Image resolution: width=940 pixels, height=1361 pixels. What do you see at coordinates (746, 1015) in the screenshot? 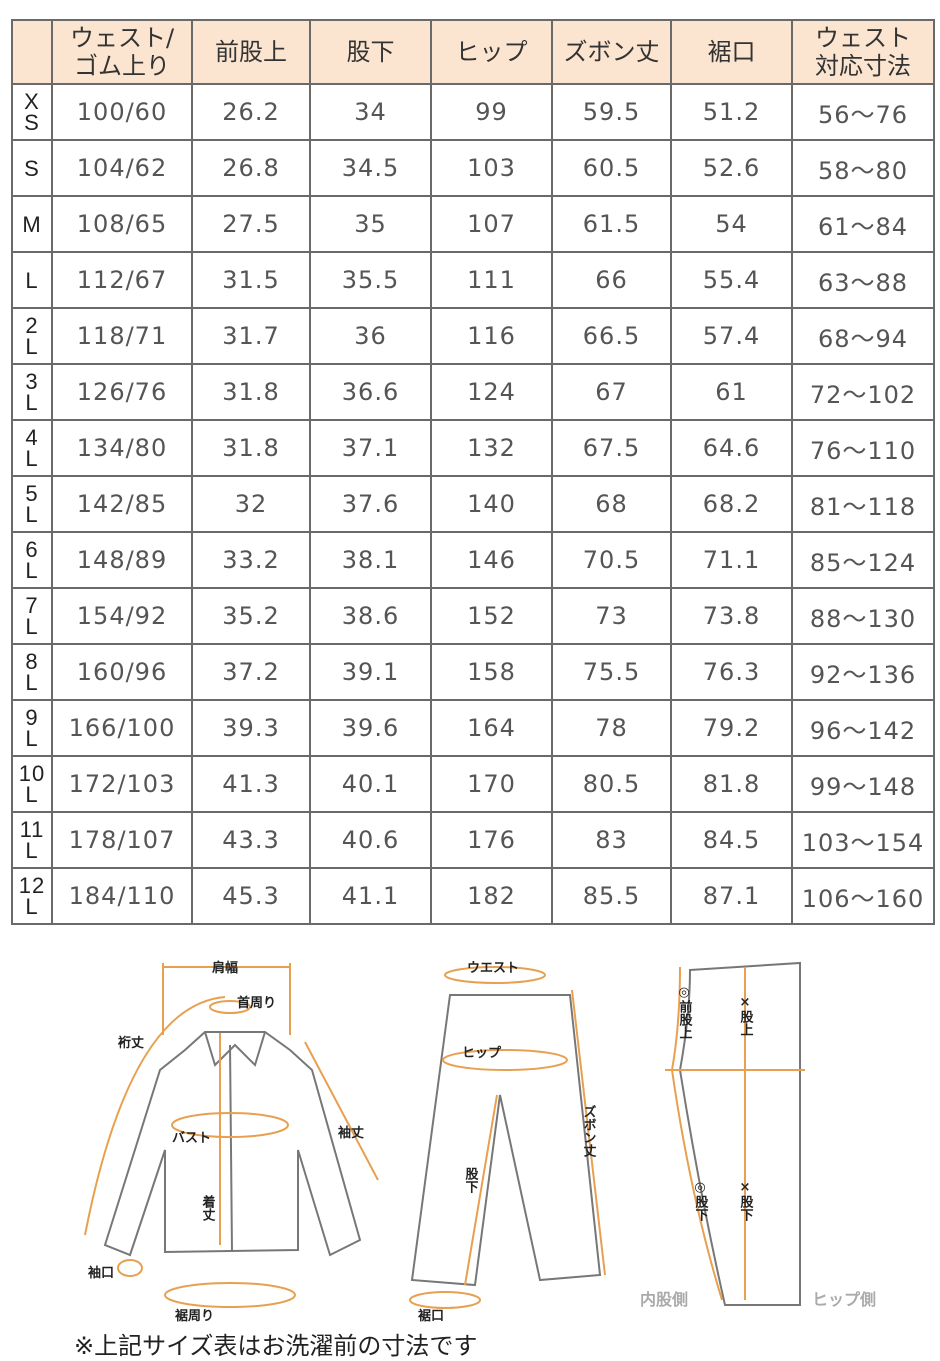
I see `label-rise: ×股上` at bounding box center [746, 1015].